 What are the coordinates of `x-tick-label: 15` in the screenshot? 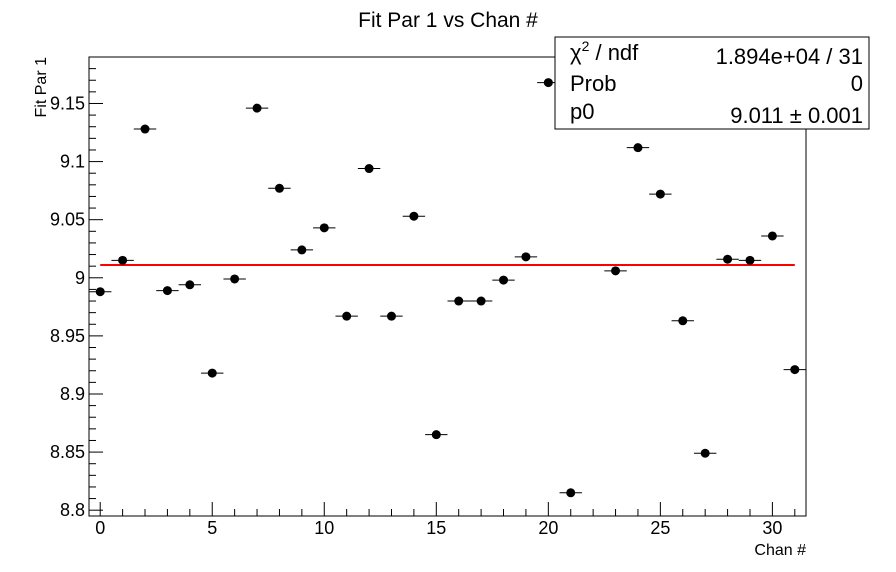 It's located at (436, 528).